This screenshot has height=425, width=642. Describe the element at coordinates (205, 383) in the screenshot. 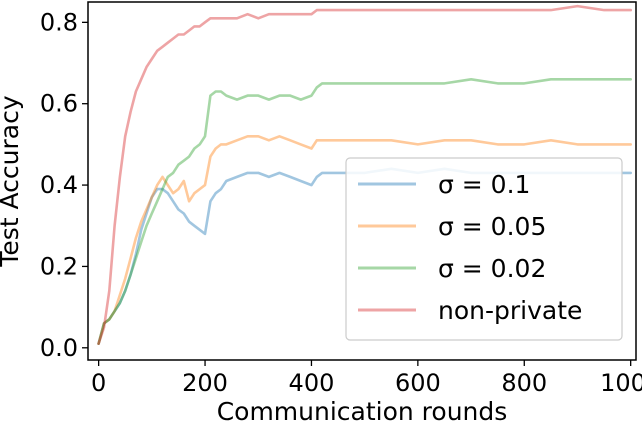

I see `x-tick-label: 200` at that location.